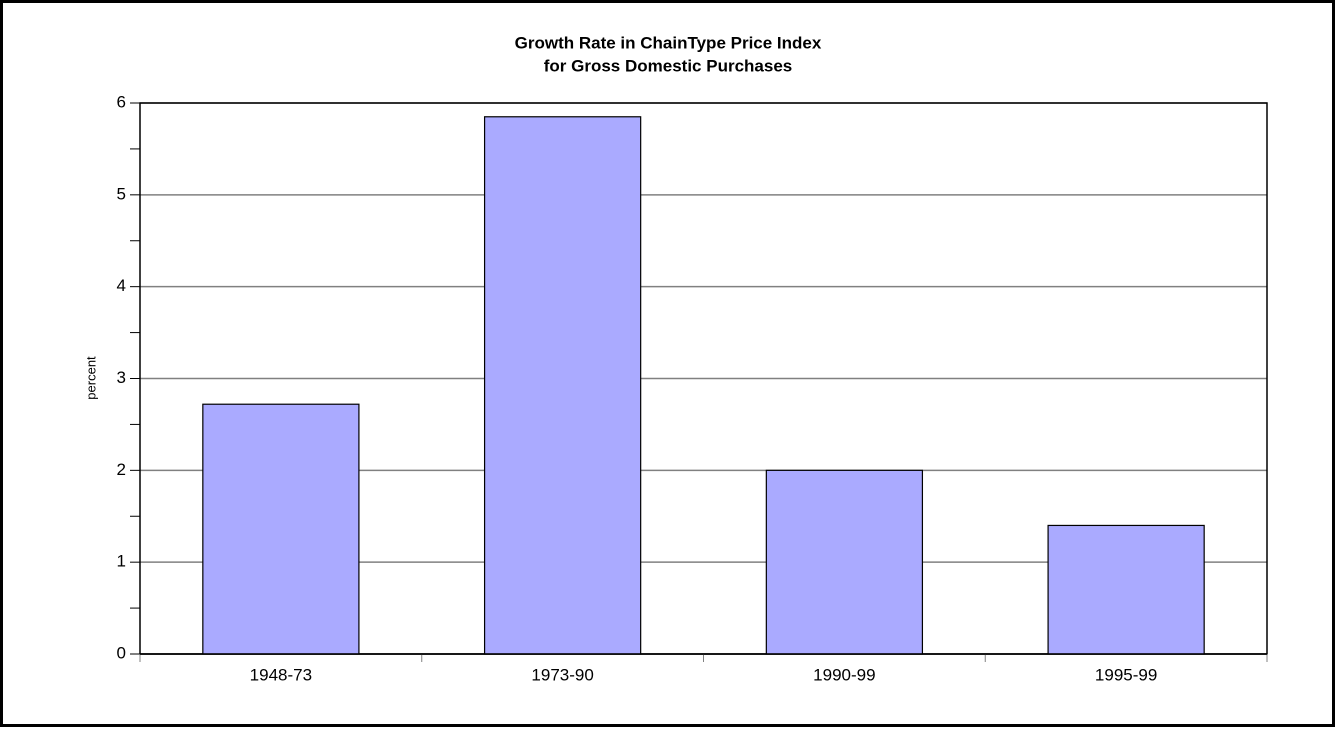 This screenshot has height=732, width=1335. What do you see at coordinates (121, 285) in the screenshot?
I see `y-tick-label: 4` at bounding box center [121, 285].